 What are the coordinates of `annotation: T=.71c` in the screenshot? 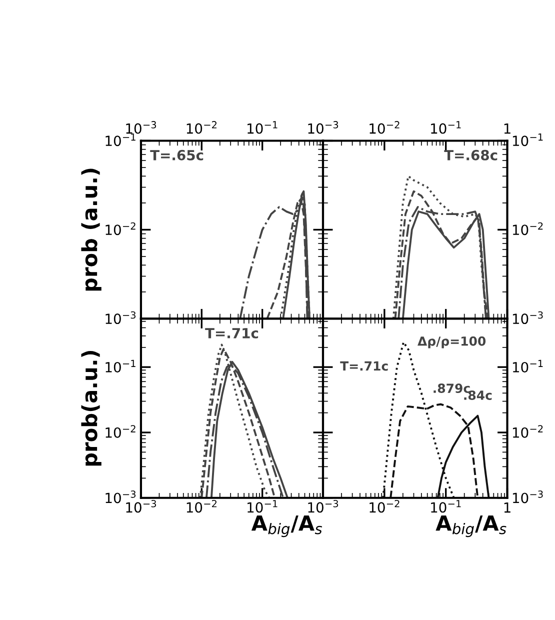 It's located at (364, 366).